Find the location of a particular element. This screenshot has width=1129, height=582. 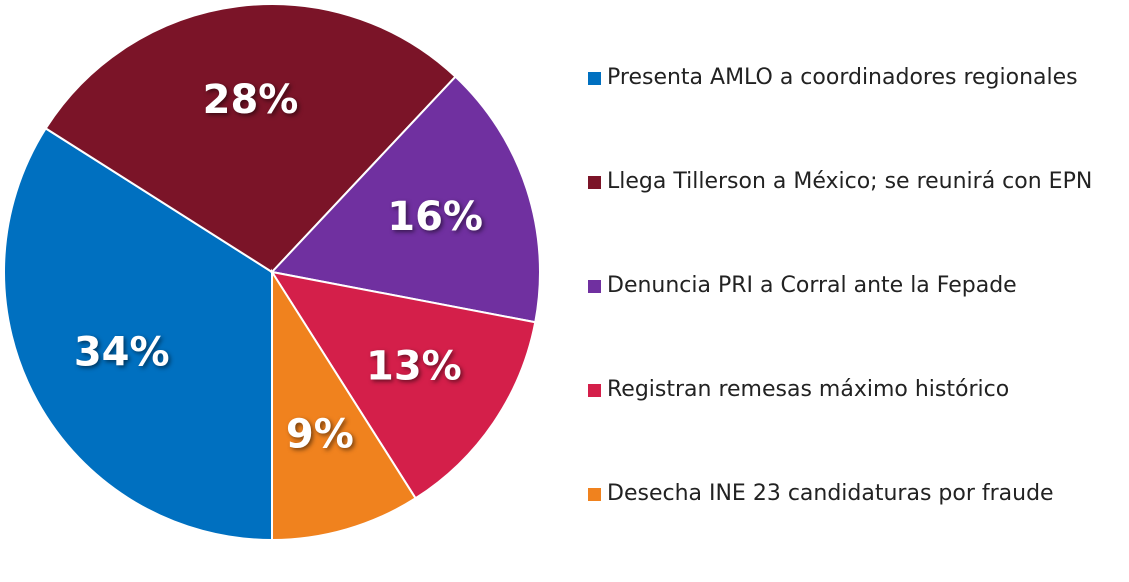

legend-label: Registran remesas máximo histórico is located at coordinates (808, 389).